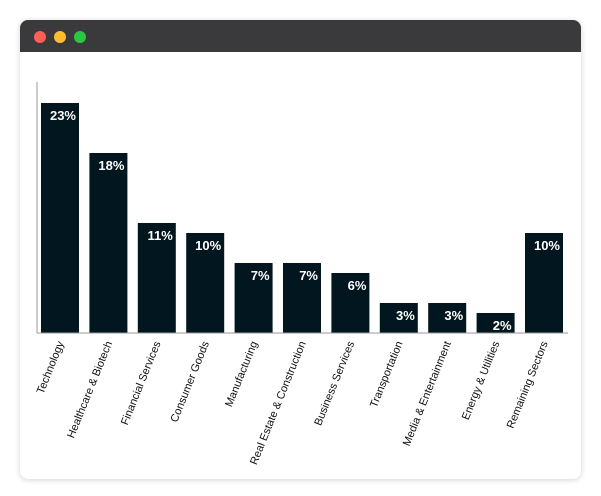  I want to click on tick-label-technology: Technology, so click(51, 367).